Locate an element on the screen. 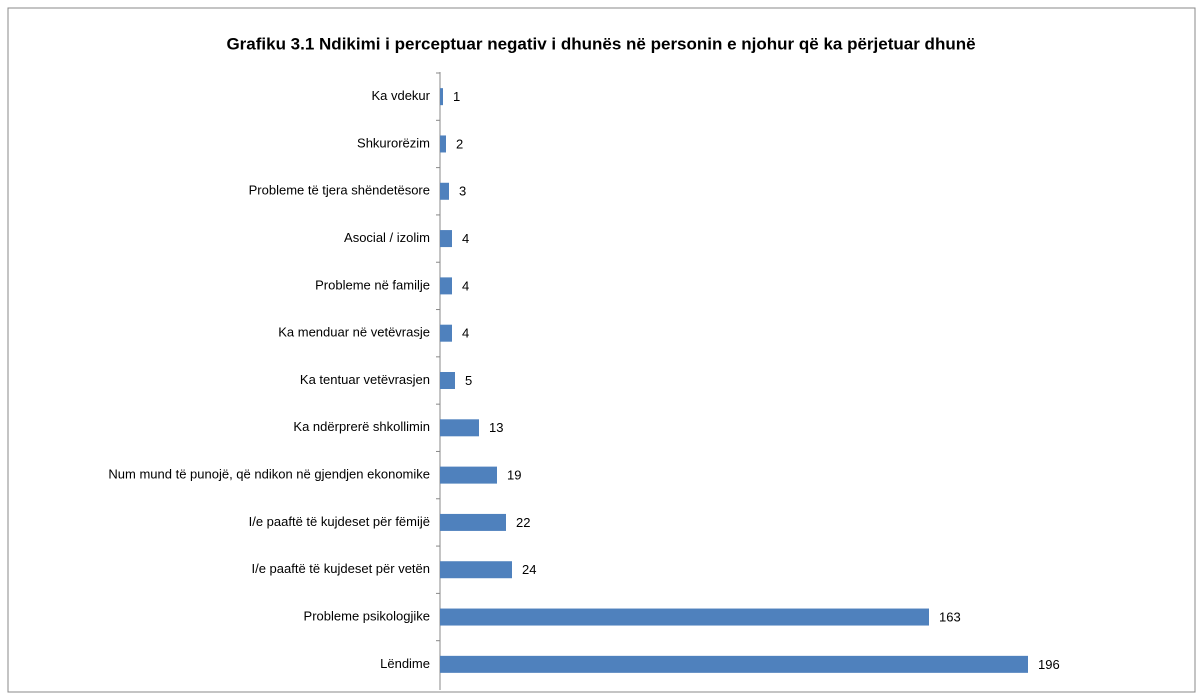  category-label: Shkurorëzim is located at coordinates (393, 142).